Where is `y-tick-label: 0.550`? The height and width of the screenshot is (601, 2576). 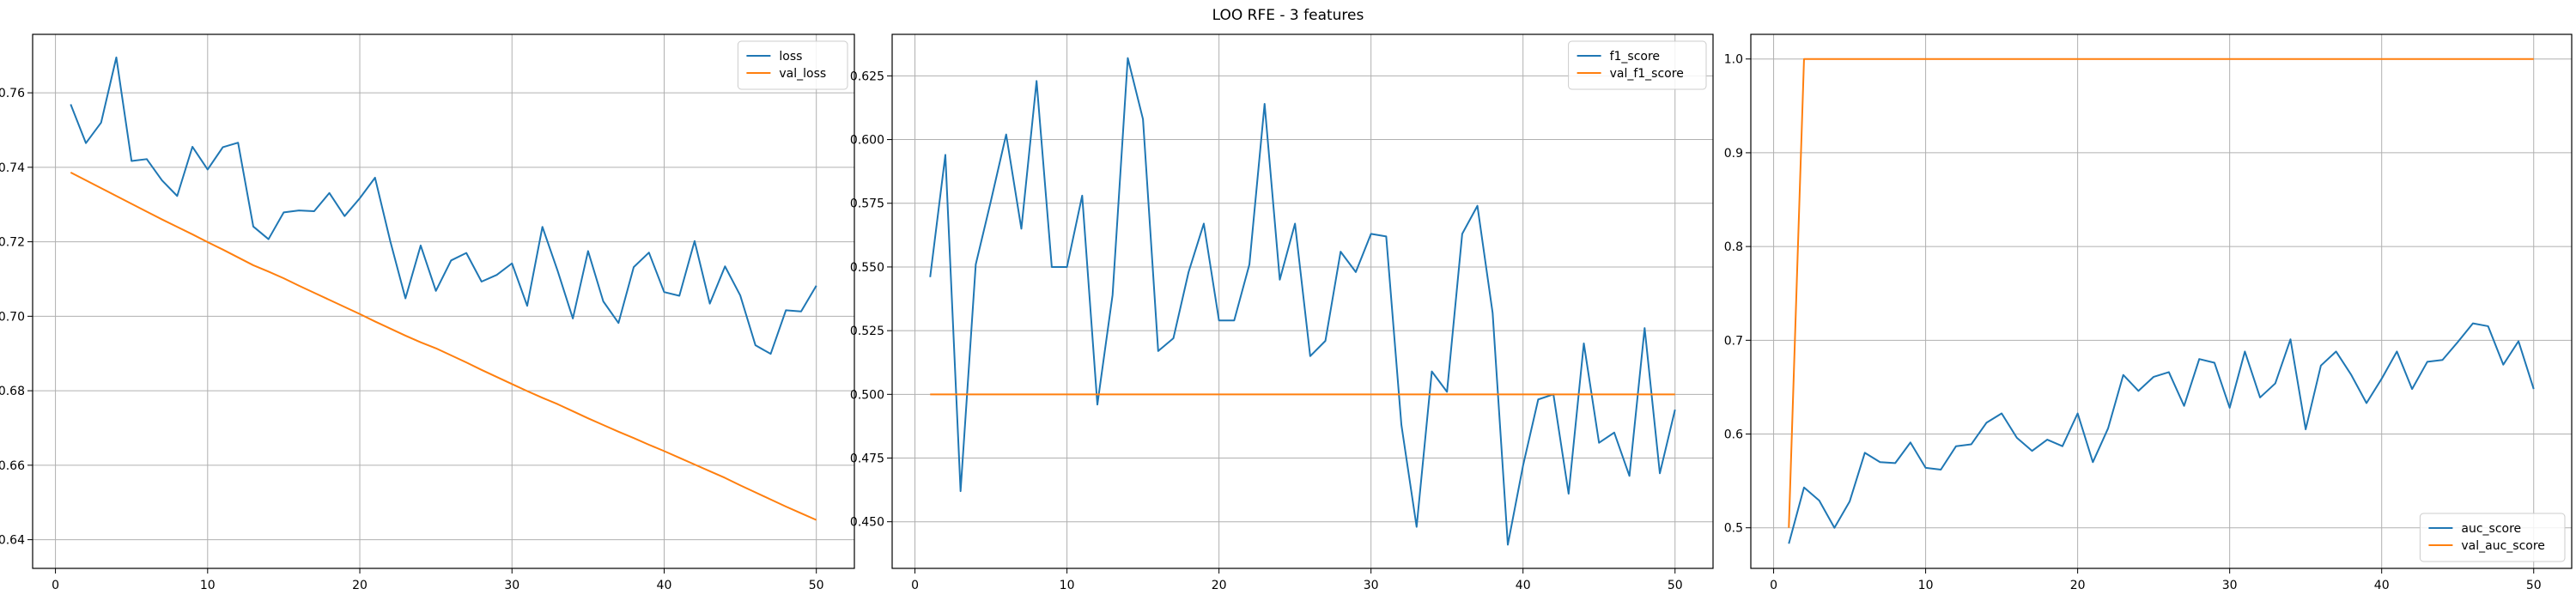
y-tick-label: 0.550 is located at coordinates (867, 268).